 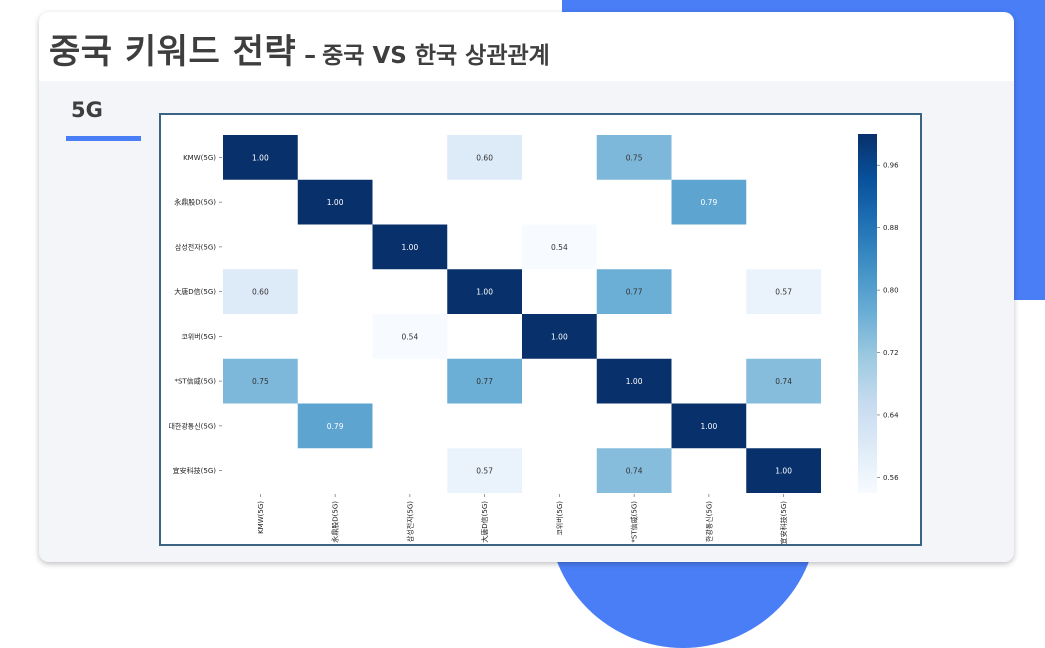 What do you see at coordinates (195, 381) in the screenshot?
I see `y-tick-label: *ST信威(5G)` at bounding box center [195, 381].